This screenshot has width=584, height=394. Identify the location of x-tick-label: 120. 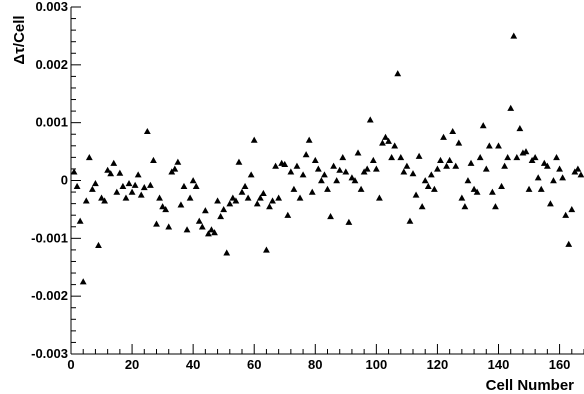
(438, 364).